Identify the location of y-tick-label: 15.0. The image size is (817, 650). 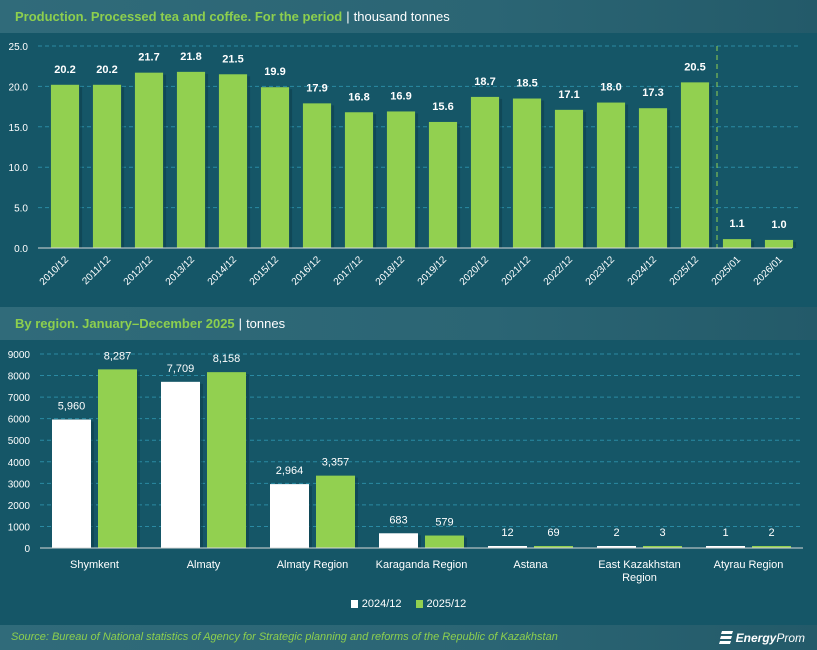
(19, 128).